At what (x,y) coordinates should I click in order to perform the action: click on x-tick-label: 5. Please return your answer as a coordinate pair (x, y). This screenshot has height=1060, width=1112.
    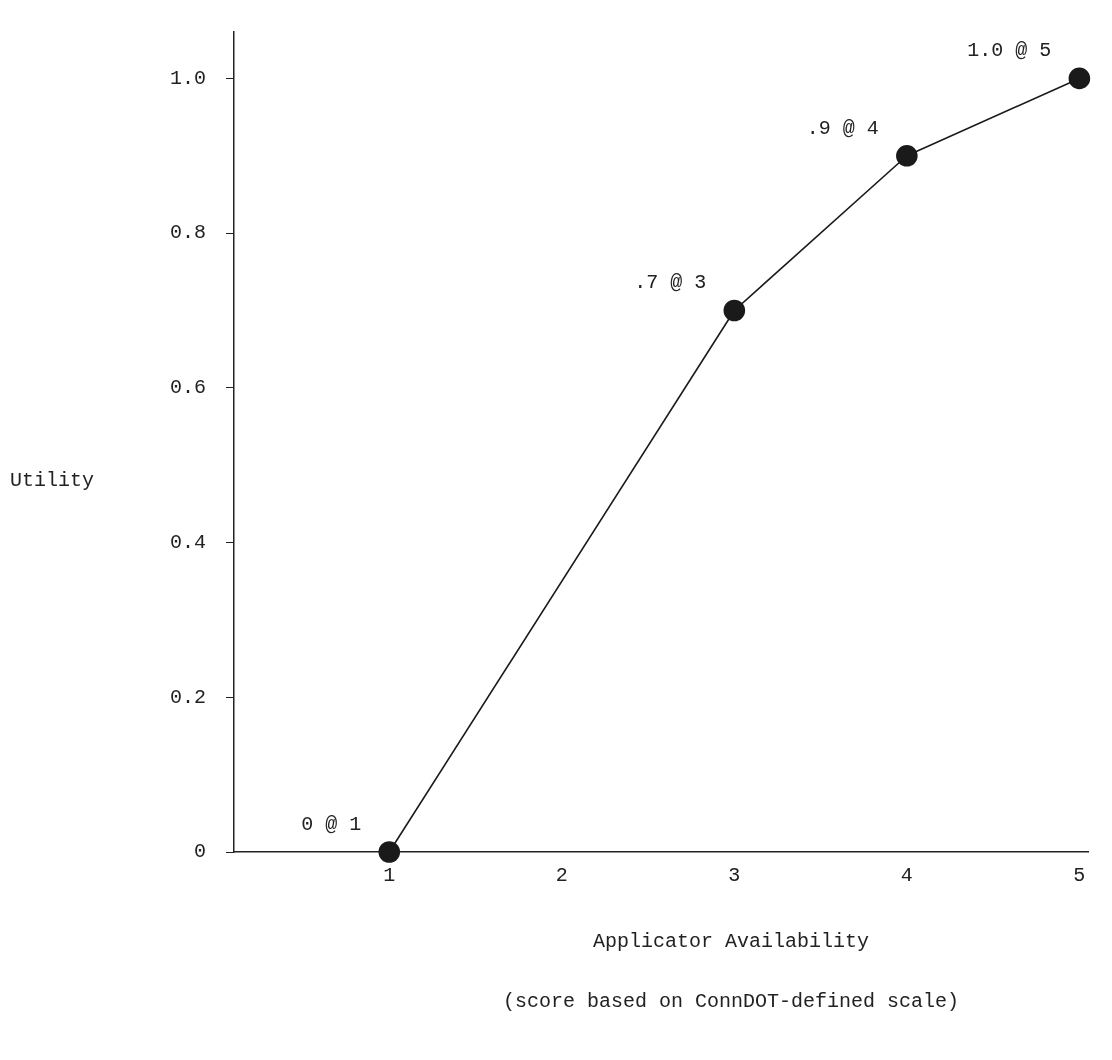
    Looking at the image, I should click on (1079, 876).